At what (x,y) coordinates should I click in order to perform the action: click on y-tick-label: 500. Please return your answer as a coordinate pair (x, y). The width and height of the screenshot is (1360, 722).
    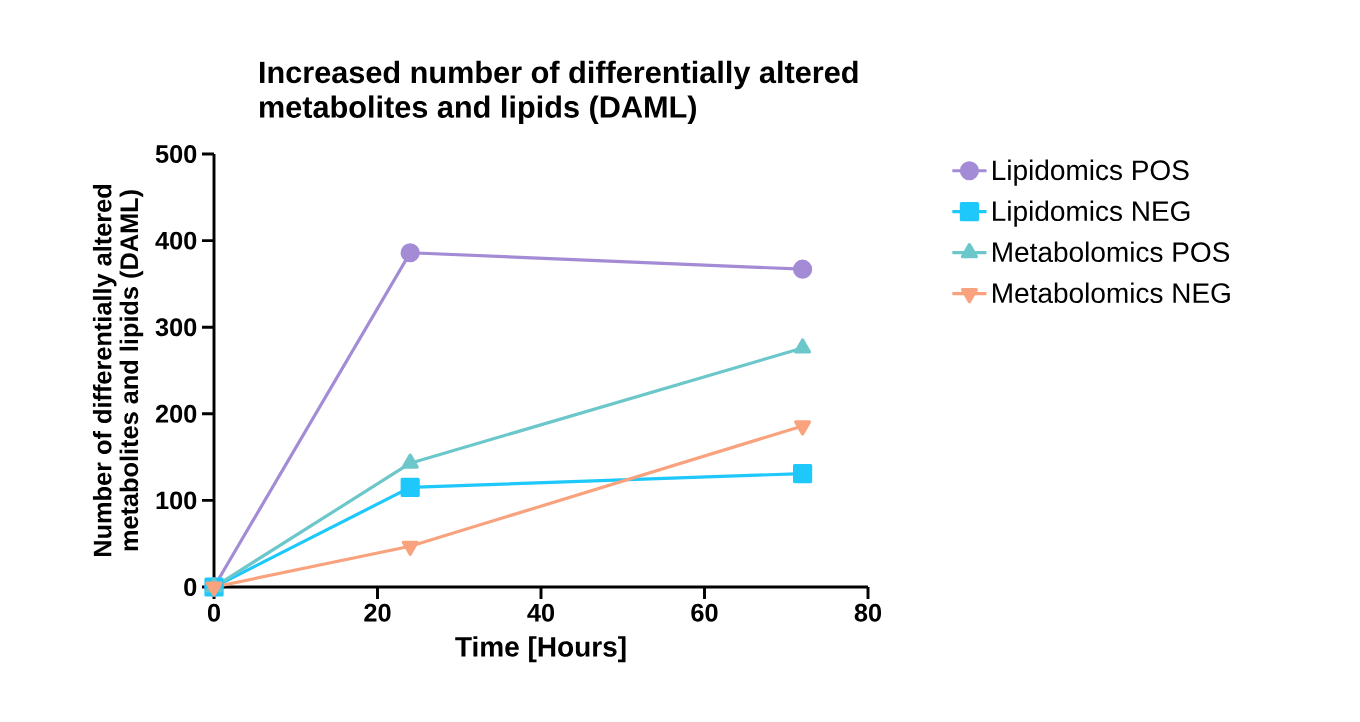
    Looking at the image, I should click on (176, 154).